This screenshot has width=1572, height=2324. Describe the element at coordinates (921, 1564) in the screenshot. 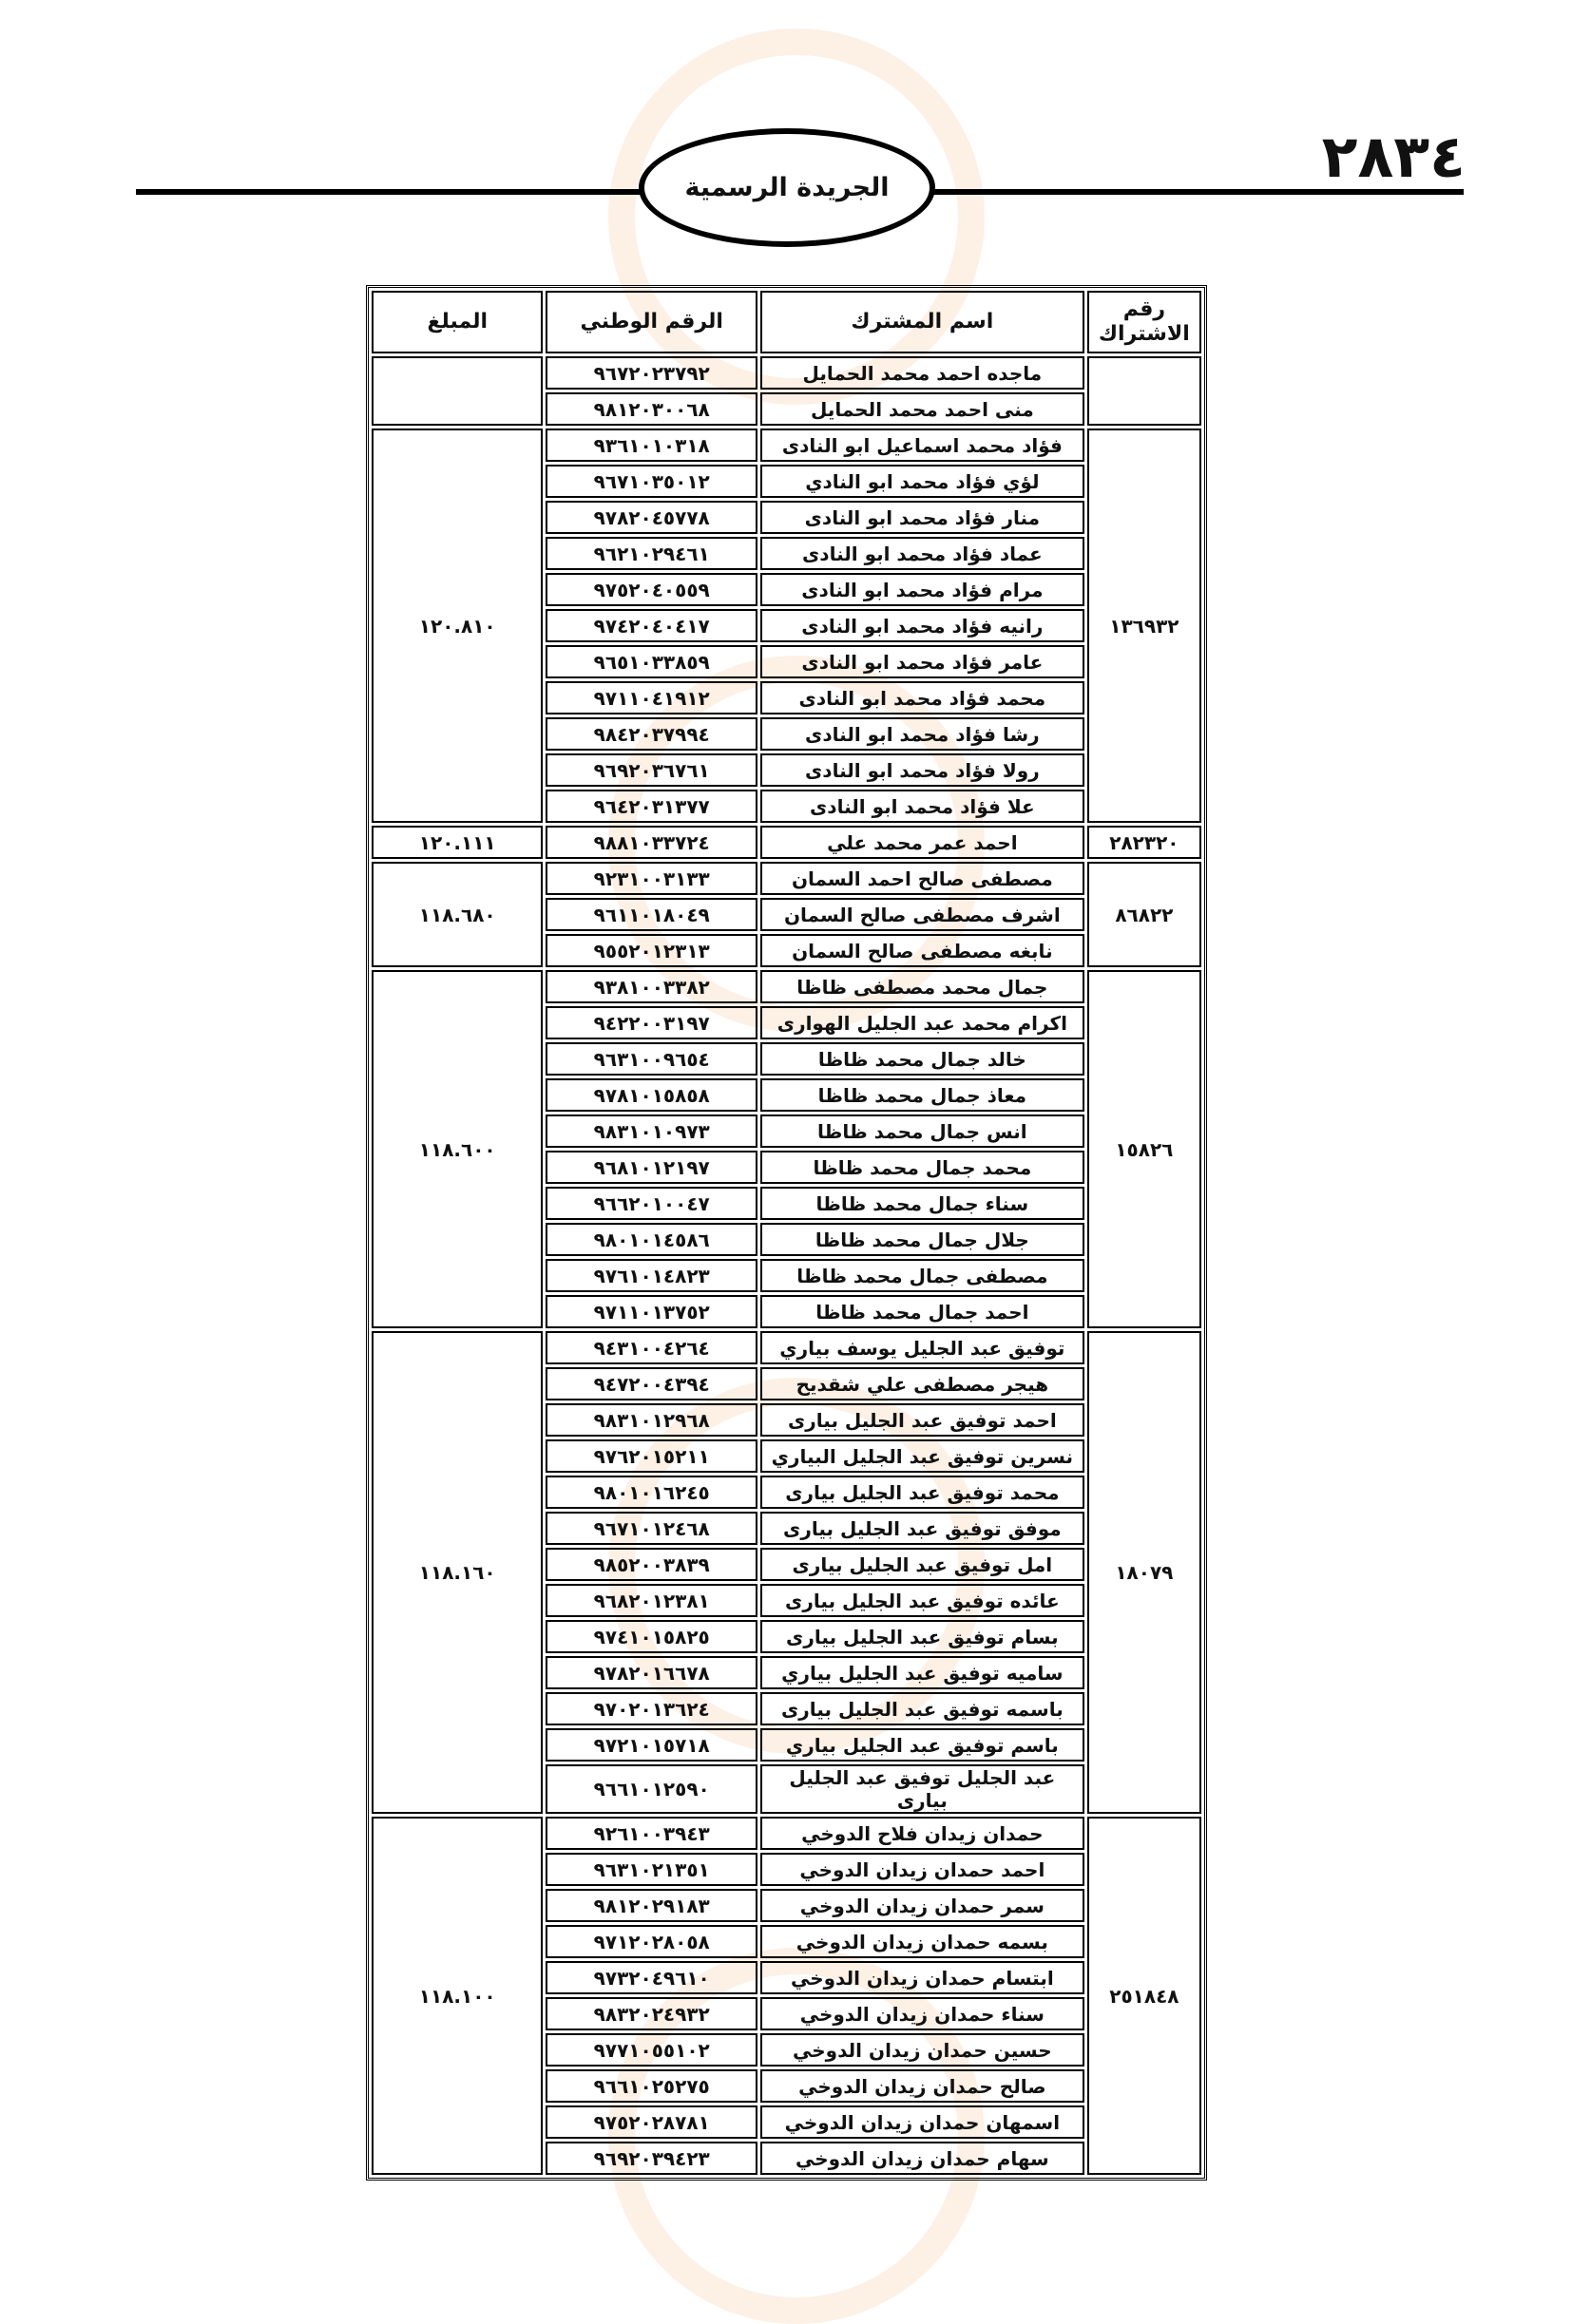

I see `subscriber-name-cell: امل توفيق عبد الجليل بيارى` at that location.